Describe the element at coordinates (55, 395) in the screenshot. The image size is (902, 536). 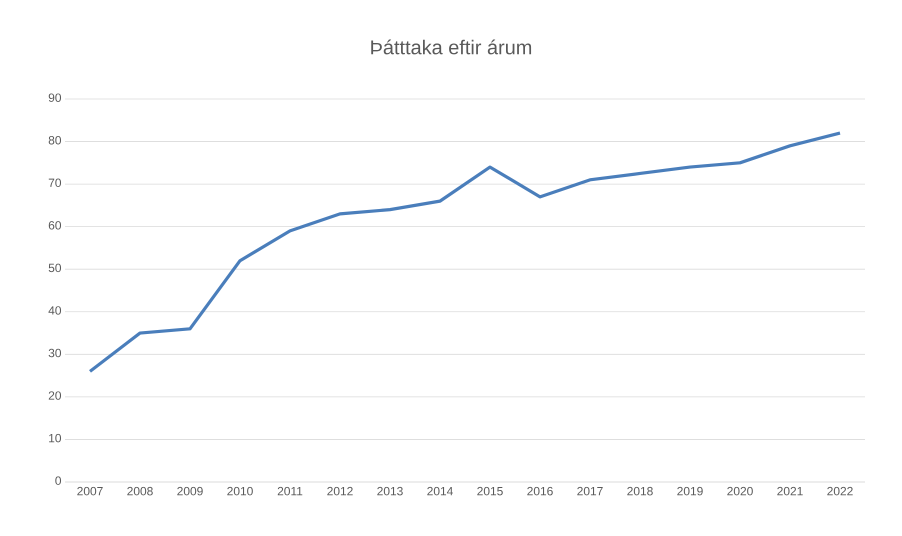
I see `y-tick-label: 20` at that location.